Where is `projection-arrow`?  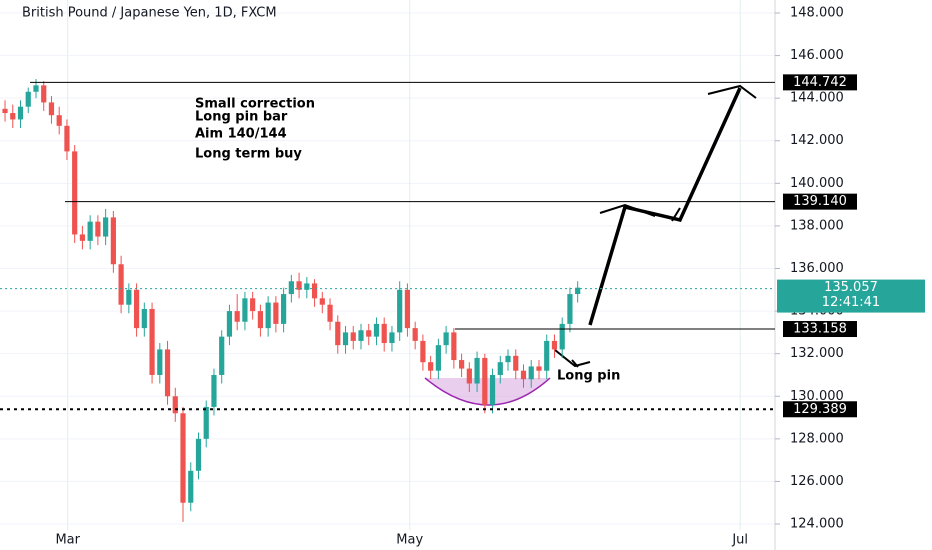
projection-arrow is located at coordinates (665, 206).